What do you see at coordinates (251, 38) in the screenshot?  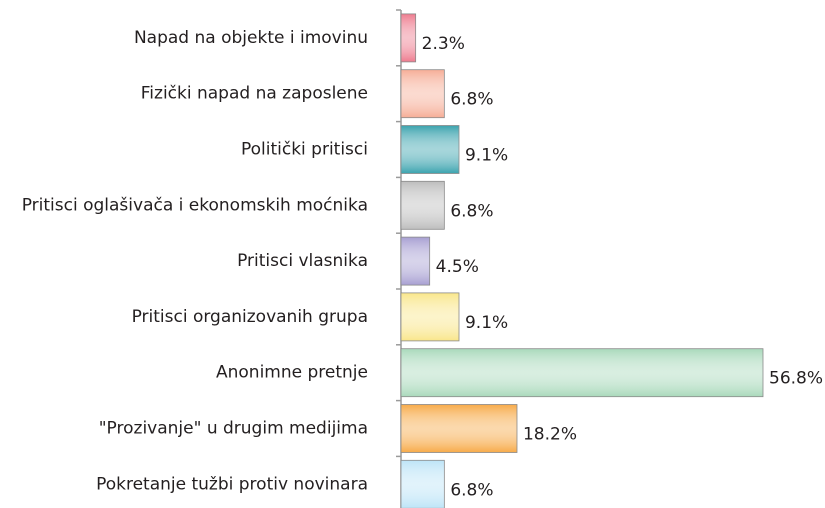 I see `category-label: Napad na objekte i imovinu` at bounding box center [251, 38].